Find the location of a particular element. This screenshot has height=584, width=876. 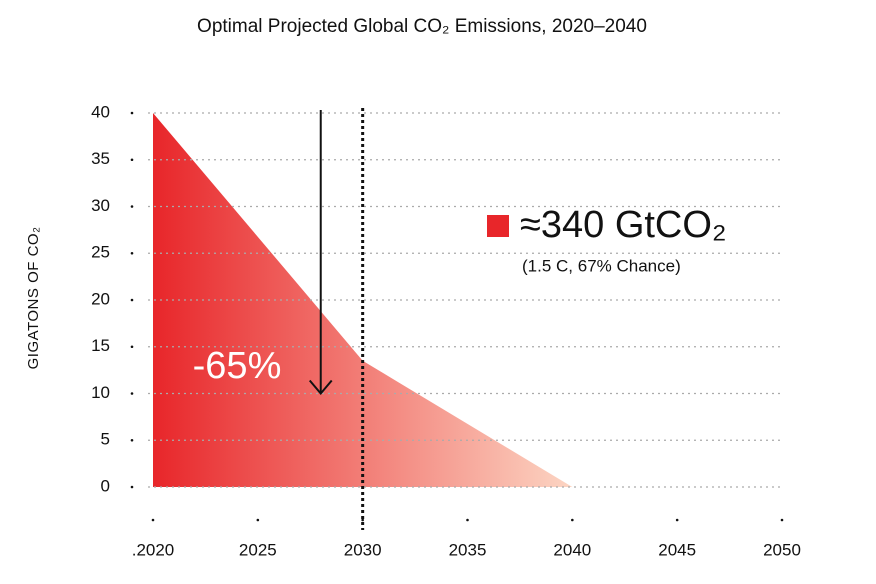

legend-swatch is located at coordinates (498, 226).